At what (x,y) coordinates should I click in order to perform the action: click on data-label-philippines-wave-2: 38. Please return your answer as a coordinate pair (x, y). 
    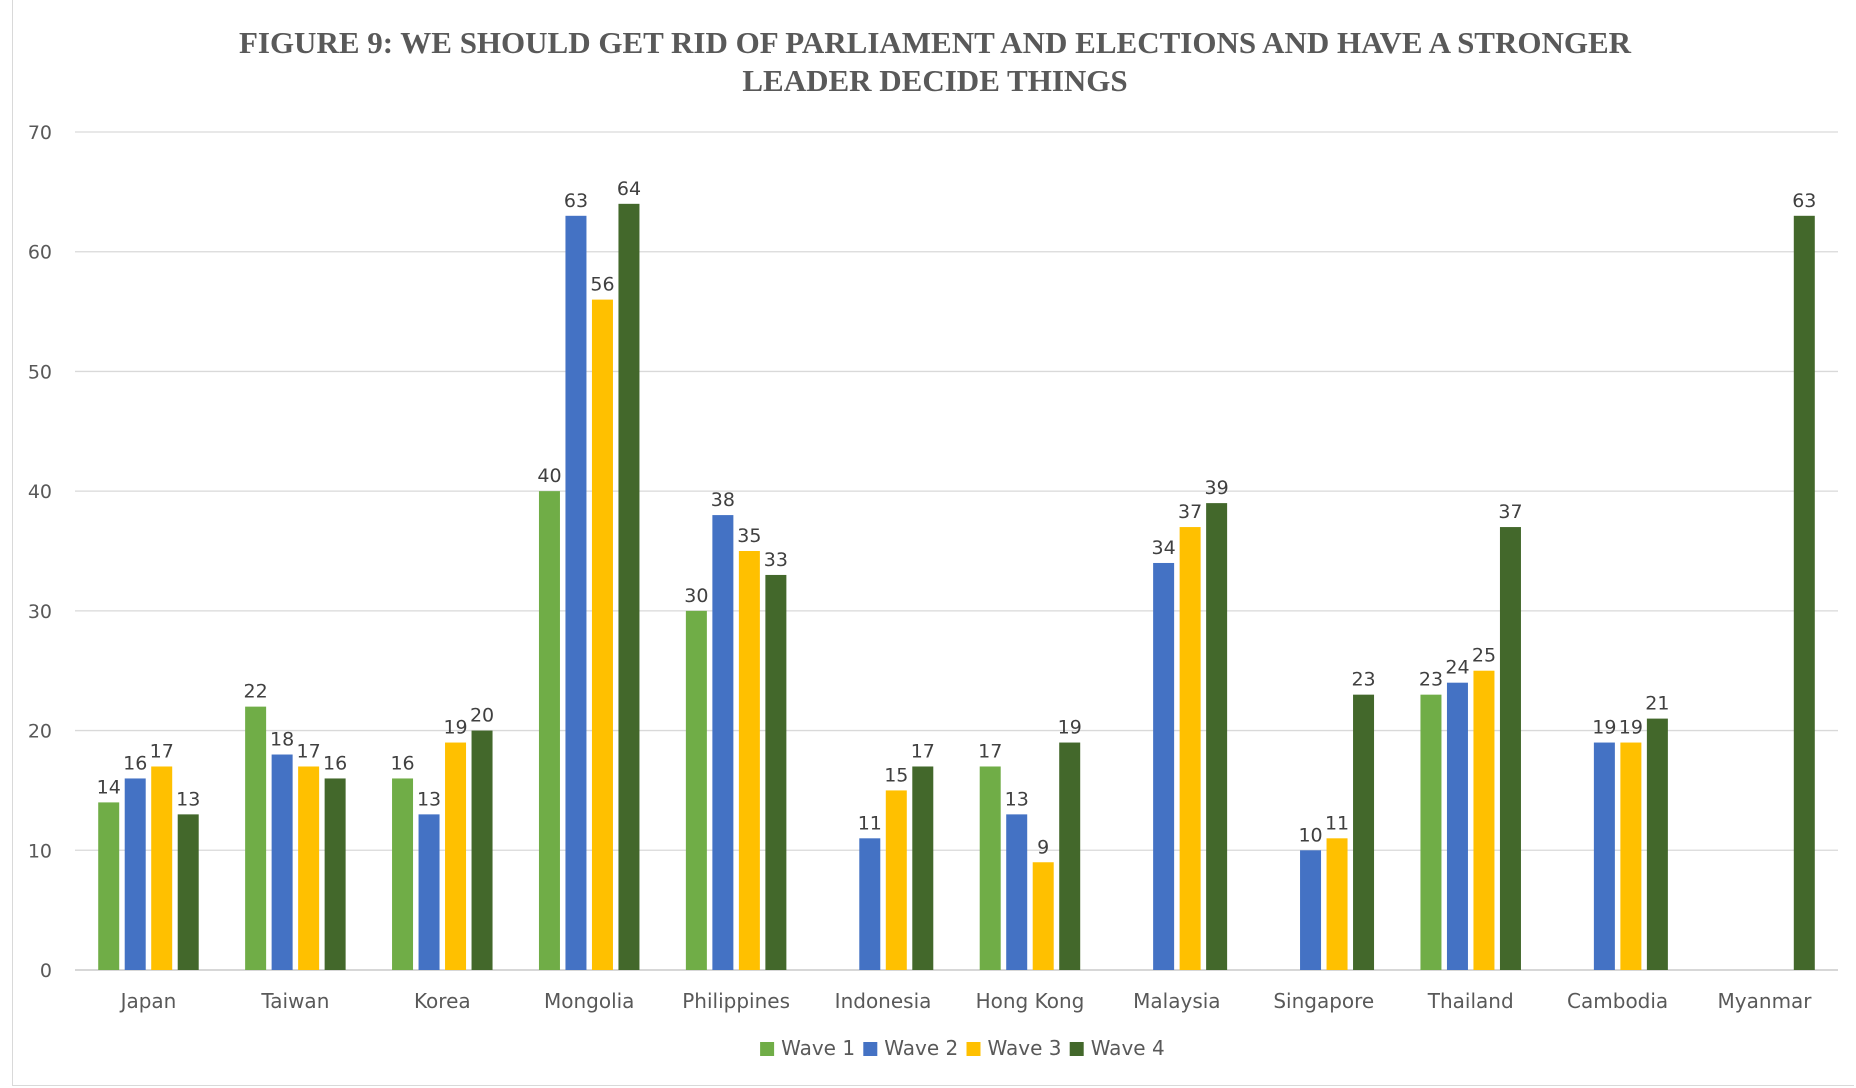
    Looking at the image, I should click on (723, 500).